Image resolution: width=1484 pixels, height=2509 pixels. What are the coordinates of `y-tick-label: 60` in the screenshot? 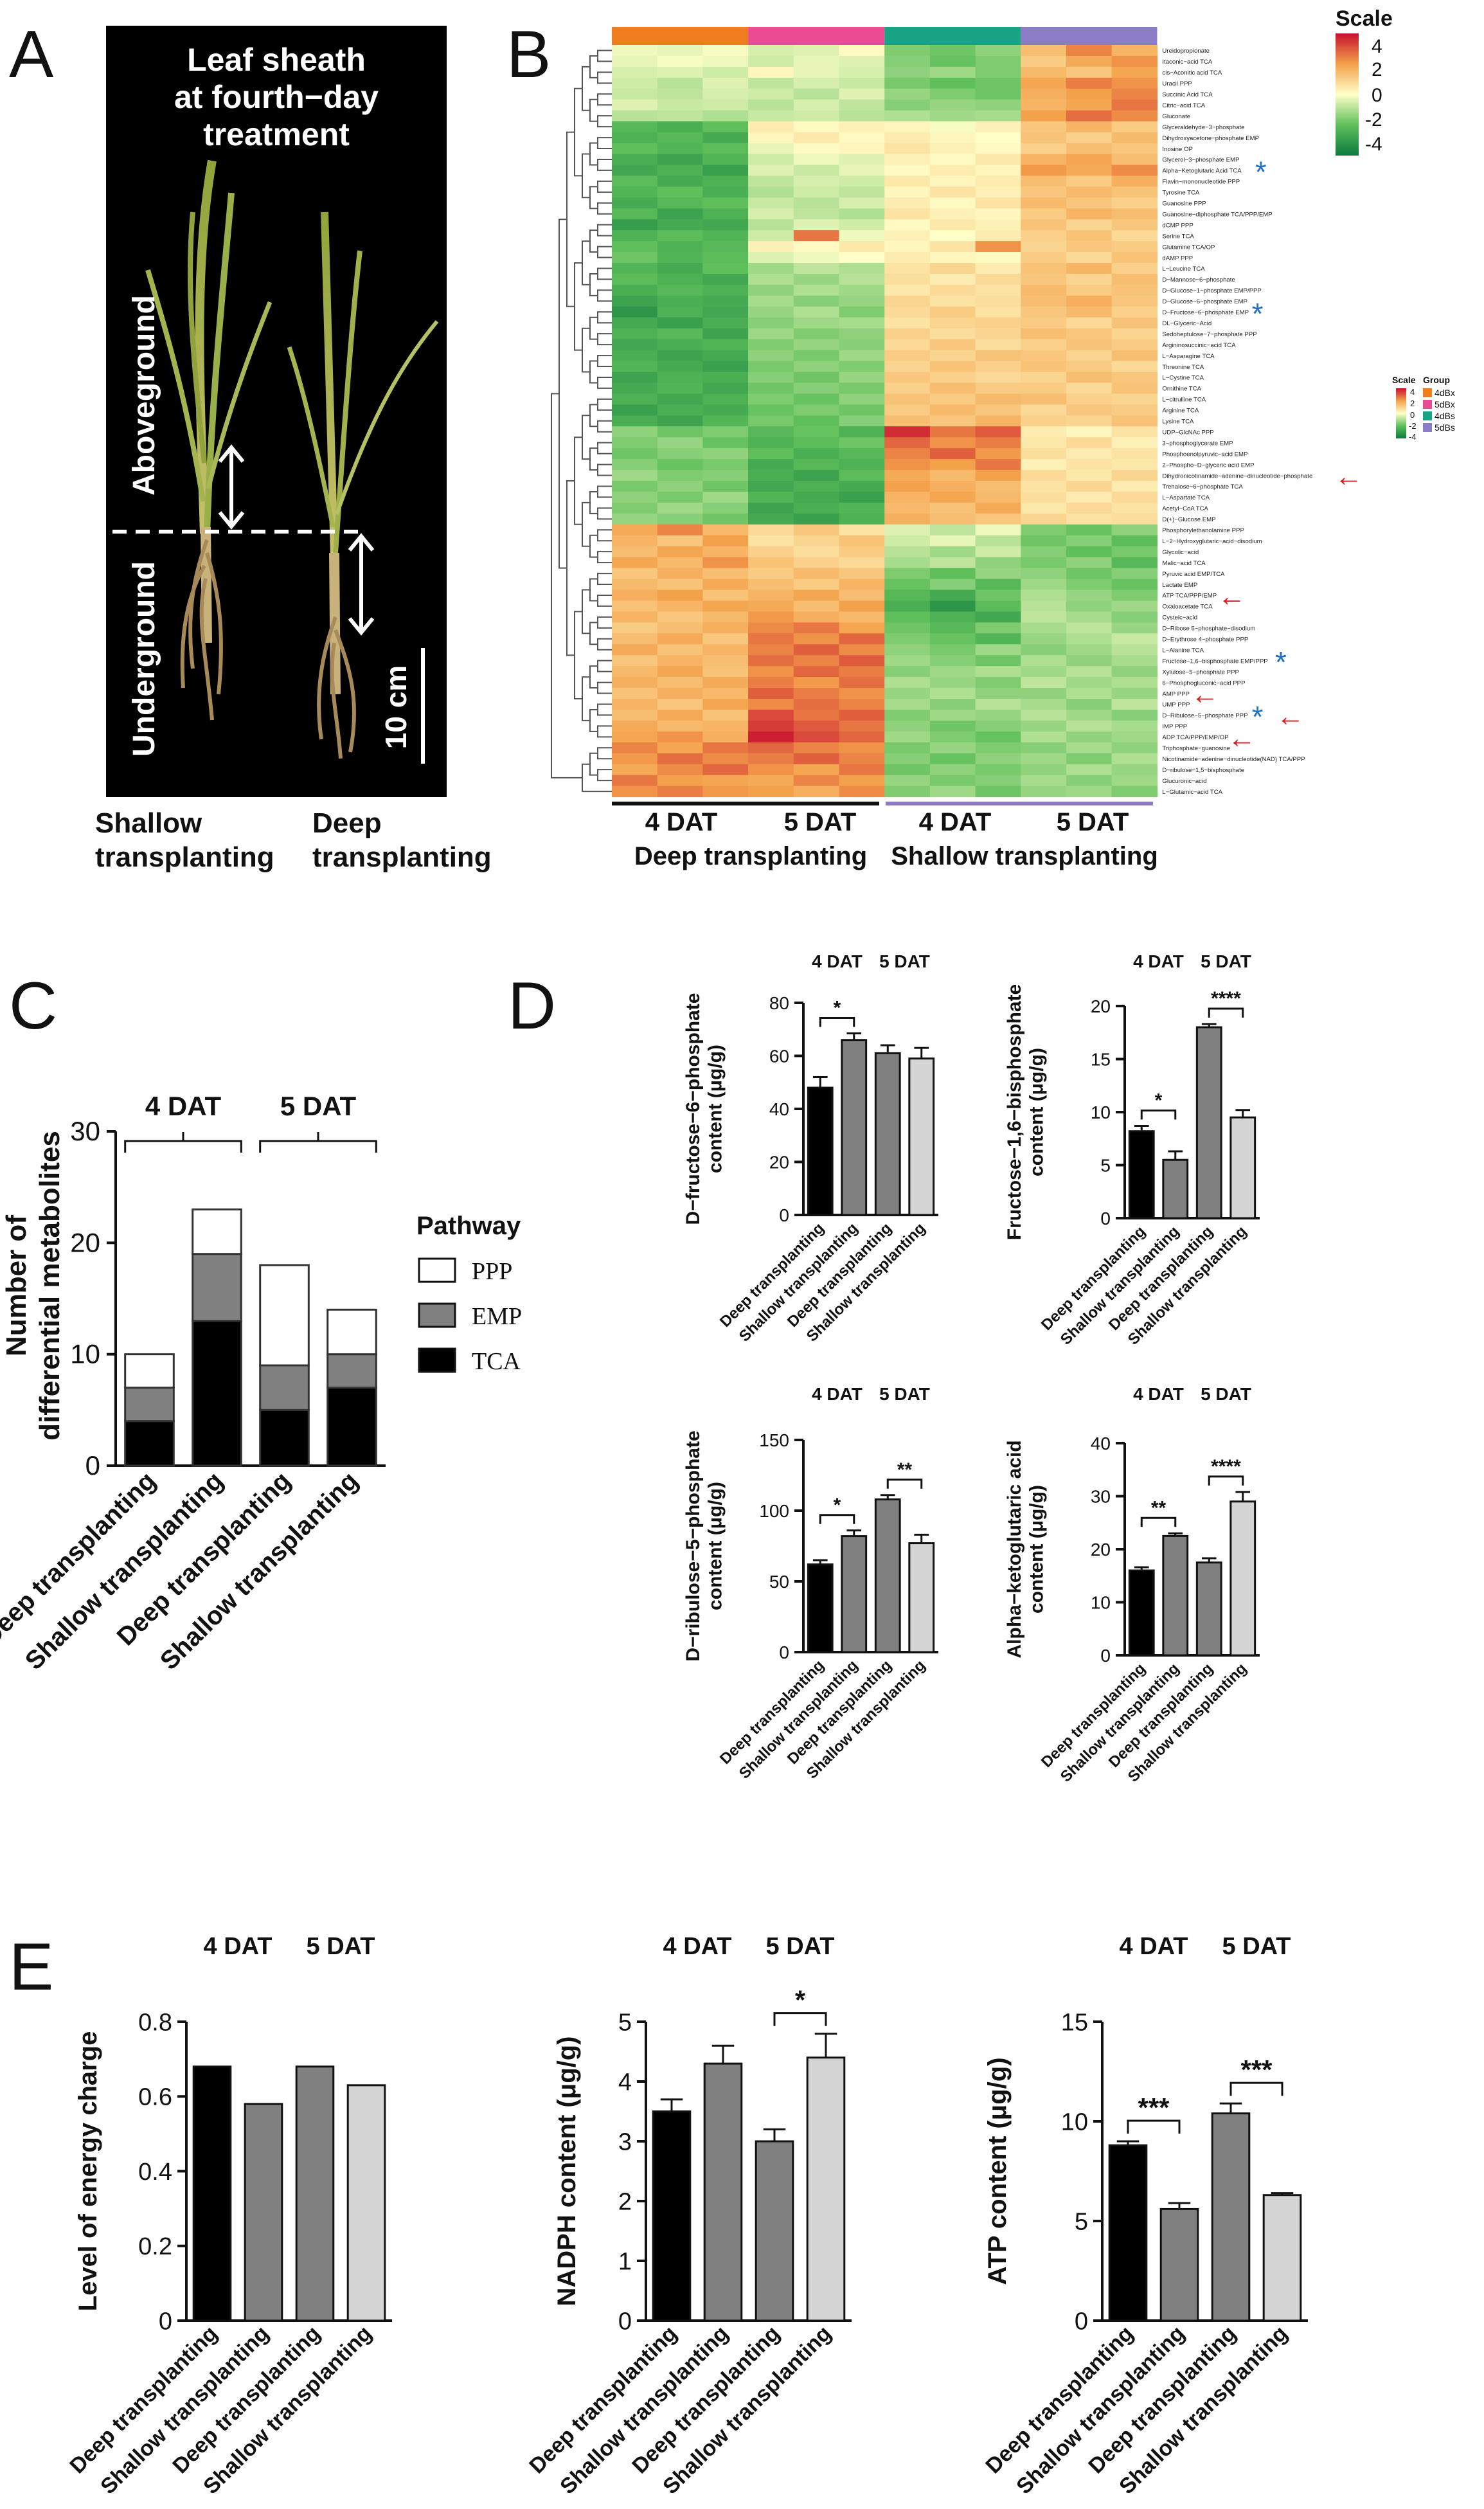 It's located at (779, 1056).